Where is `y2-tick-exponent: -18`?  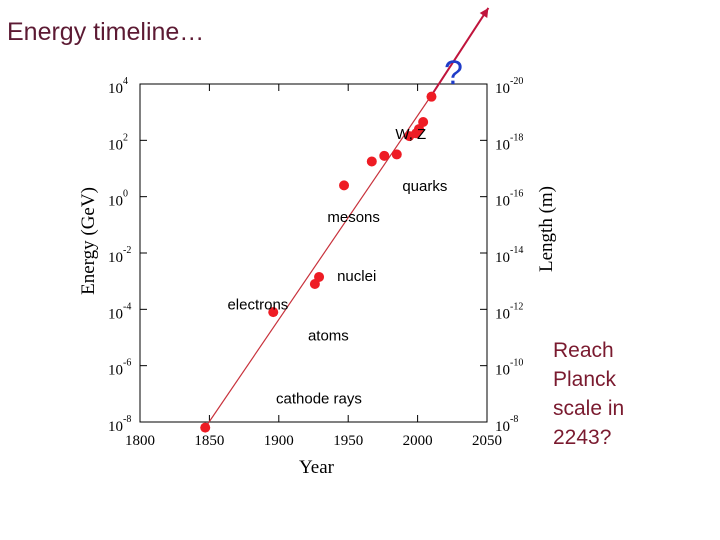
y2-tick-exponent: -18 is located at coordinates (516, 137).